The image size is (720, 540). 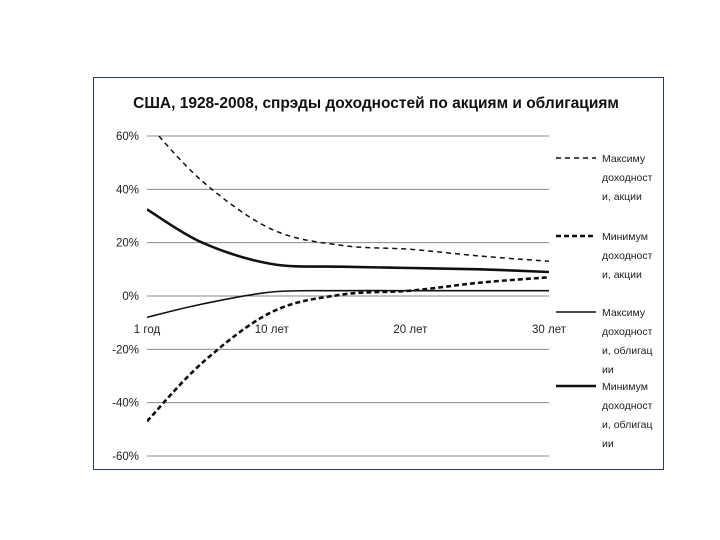 What do you see at coordinates (627, 351) in the screenshot?
I see `legend-label-3: и, облигац` at bounding box center [627, 351].